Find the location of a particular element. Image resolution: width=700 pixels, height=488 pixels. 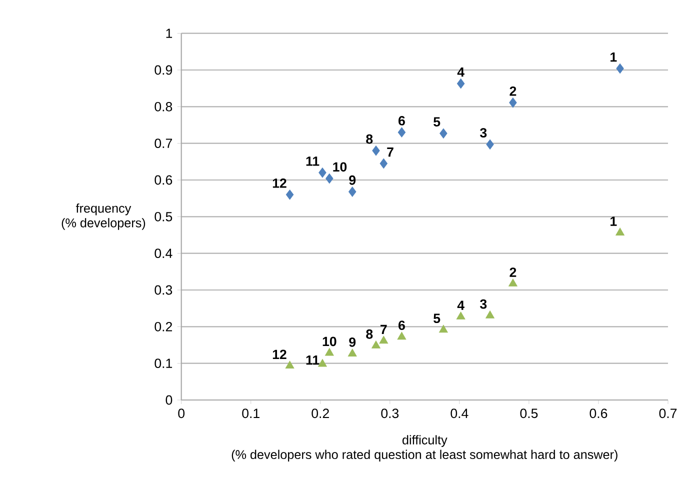

y-tick-label: 1 is located at coordinates (169, 33).